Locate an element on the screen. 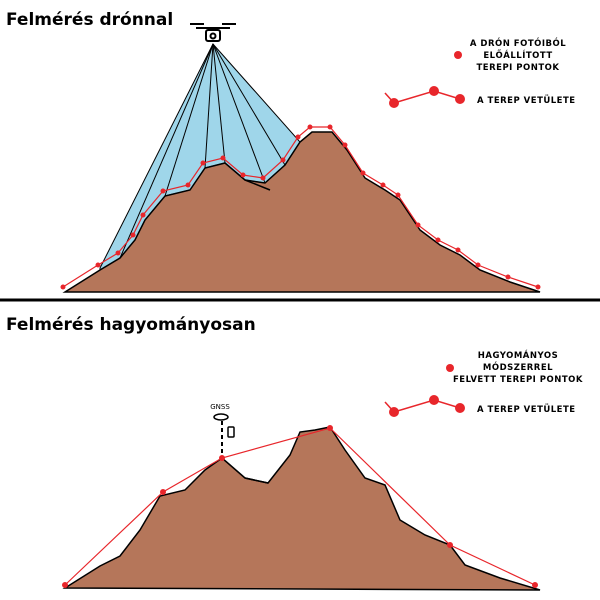 The image size is (600, 600). gnss-icon is located at coordinates (224, 435).